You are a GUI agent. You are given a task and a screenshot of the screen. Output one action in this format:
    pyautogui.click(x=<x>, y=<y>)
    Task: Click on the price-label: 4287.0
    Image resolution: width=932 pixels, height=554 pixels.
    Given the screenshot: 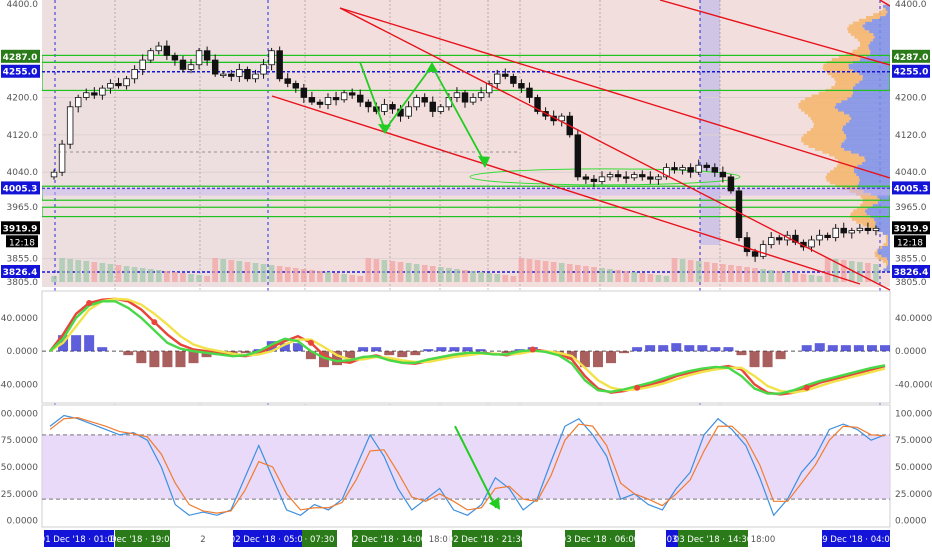 What is the action you would take?
    pyautogui.click(x=20, y=58)
    